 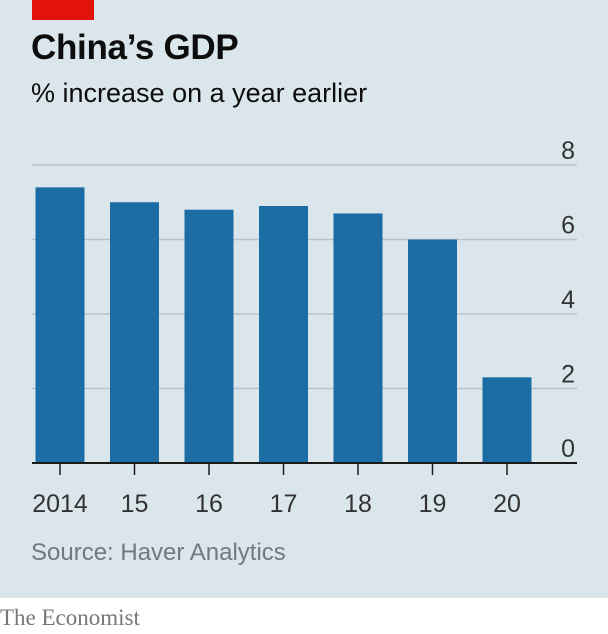 I want to click on y-tick-label-4: 4, so click(x=568, y=300).